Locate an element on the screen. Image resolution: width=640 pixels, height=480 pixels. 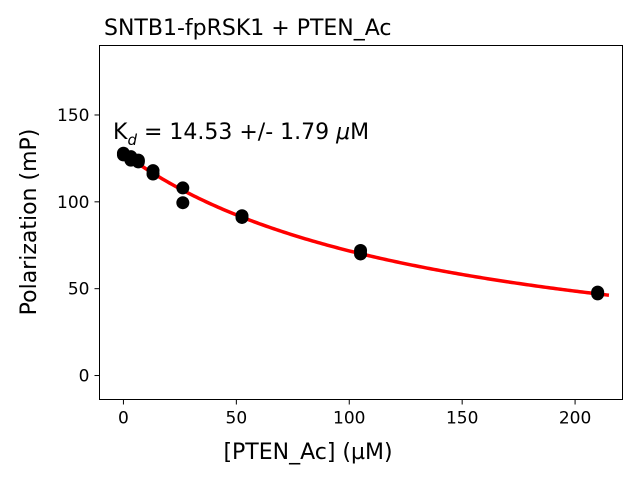
y-axis-label: Polarization (mP) is located at coordinates (29, 222).